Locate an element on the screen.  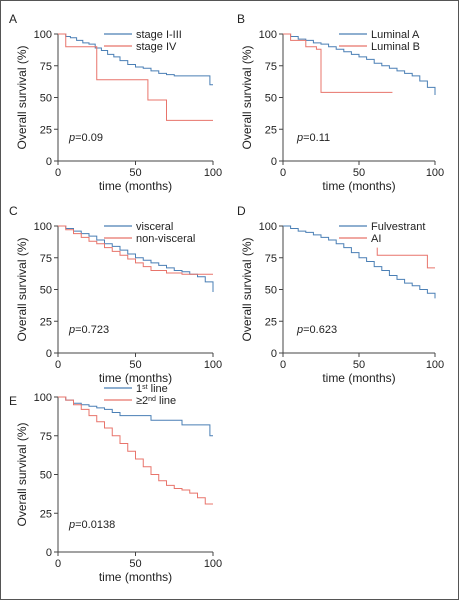
legend-label: Luminal B is located at coordinates (395, 47).